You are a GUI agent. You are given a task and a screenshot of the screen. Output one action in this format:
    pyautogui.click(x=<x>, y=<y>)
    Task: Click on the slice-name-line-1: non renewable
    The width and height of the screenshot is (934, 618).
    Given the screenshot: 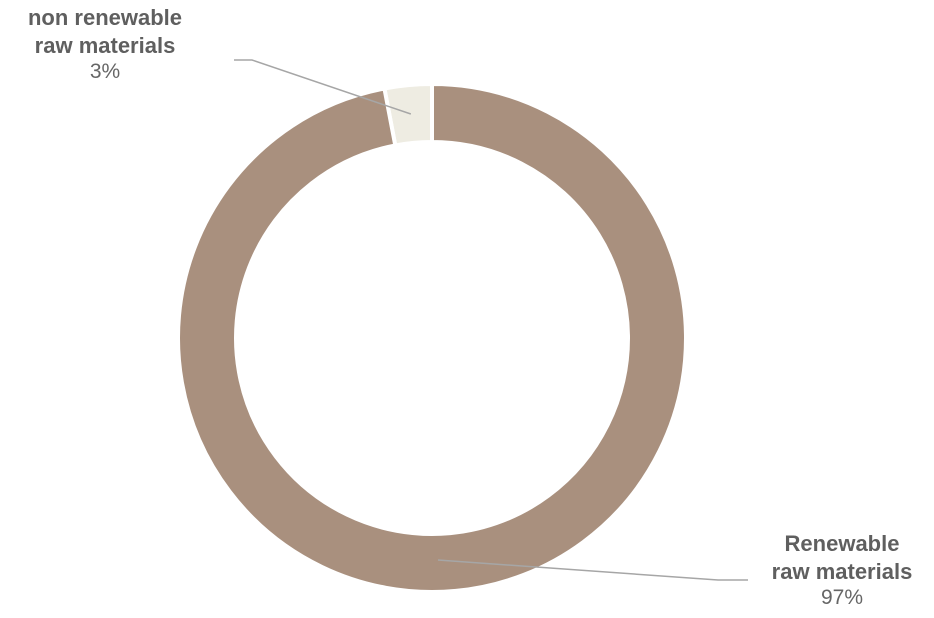 What is the action you would take?
    pyautogui.click(x=105, y=17)
    